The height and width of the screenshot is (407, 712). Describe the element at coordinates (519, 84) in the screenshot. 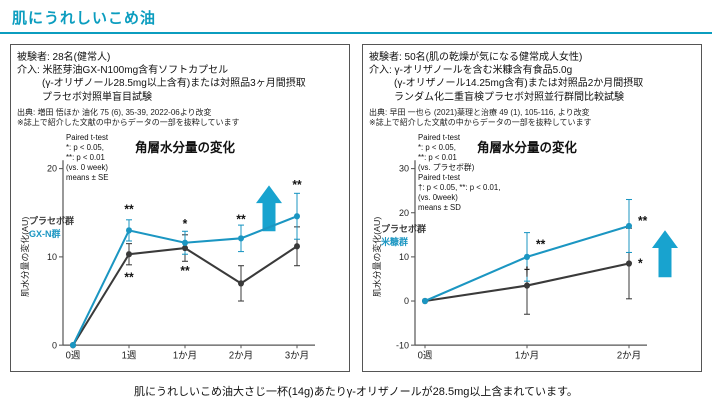

I see `intervention-text-2: (γ-オリザノール14.25mg含有)または対照品2か月間摂取` at that location.